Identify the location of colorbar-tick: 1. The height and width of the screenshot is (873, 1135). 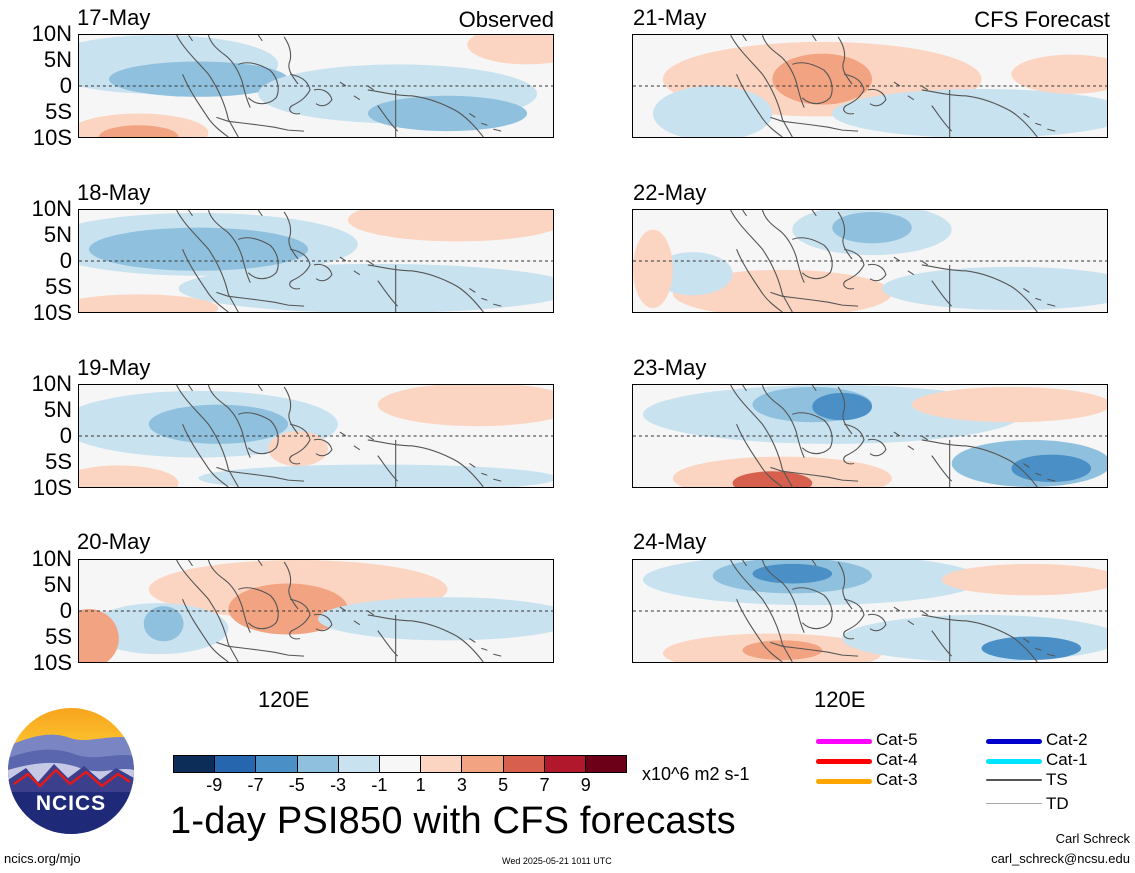
(420, 785).